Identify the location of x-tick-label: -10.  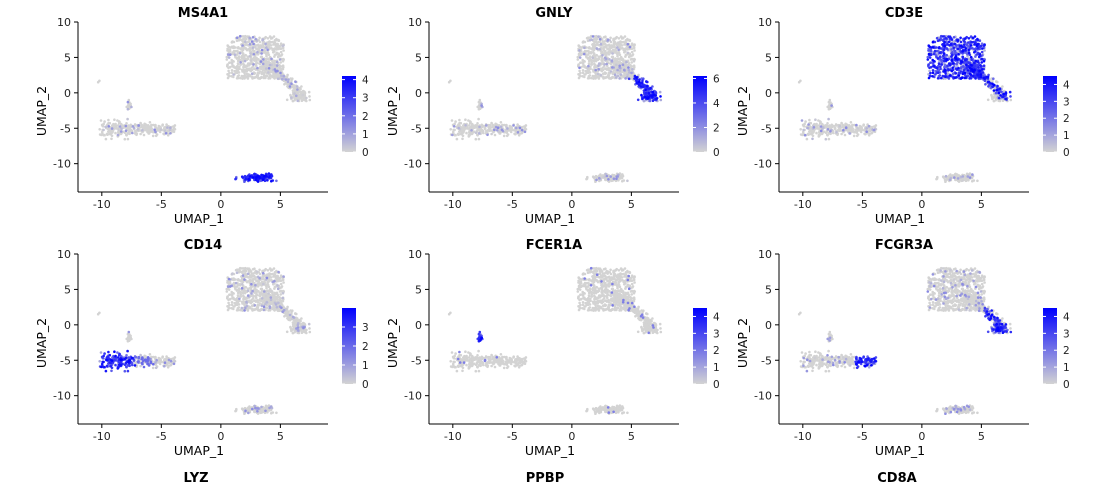
(102, 204).